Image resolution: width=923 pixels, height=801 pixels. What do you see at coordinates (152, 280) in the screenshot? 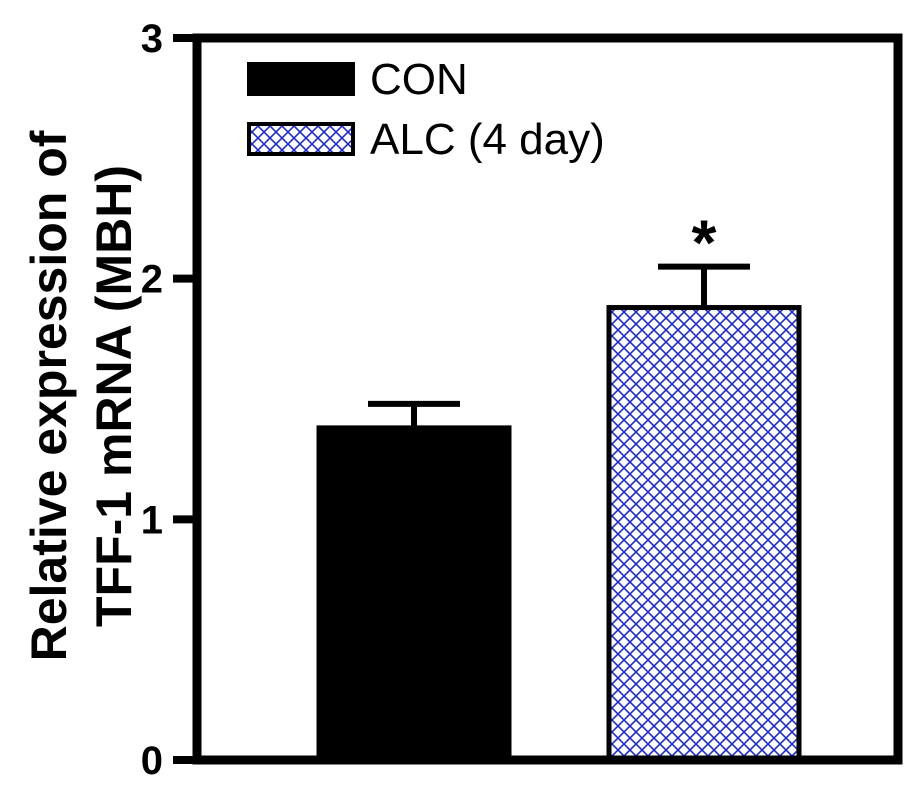
I see `y-tick-label: 2` at bounding box center [152, 280].